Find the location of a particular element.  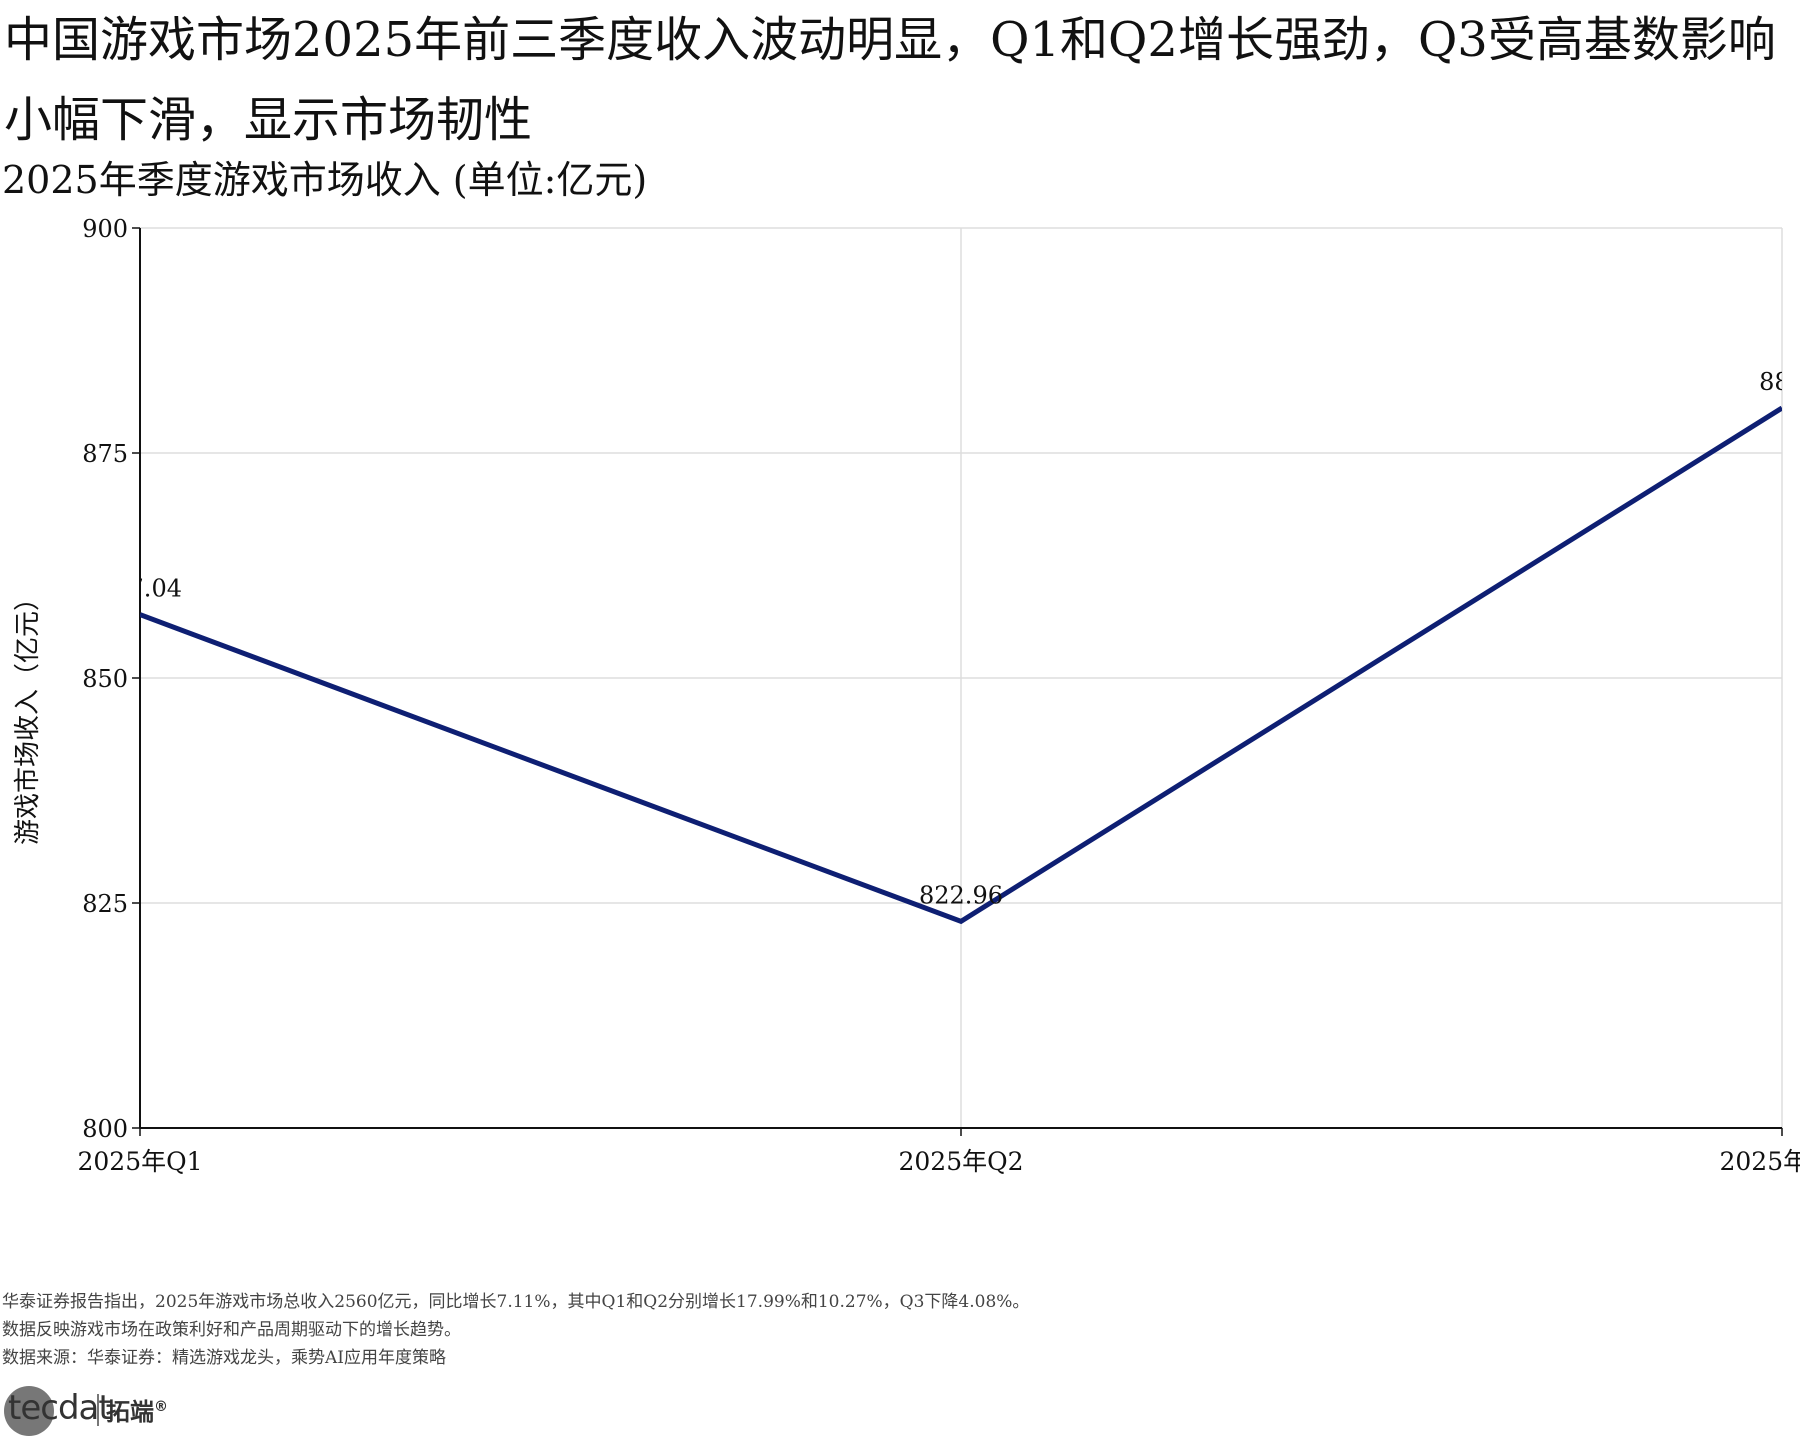

logo-cn: 拓端® is located at coordinates (137, 1412).